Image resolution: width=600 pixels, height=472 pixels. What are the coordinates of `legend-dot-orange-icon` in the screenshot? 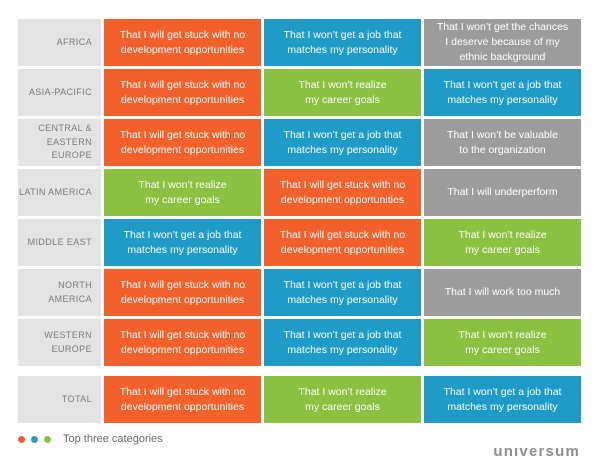 It's located at (21, 439).